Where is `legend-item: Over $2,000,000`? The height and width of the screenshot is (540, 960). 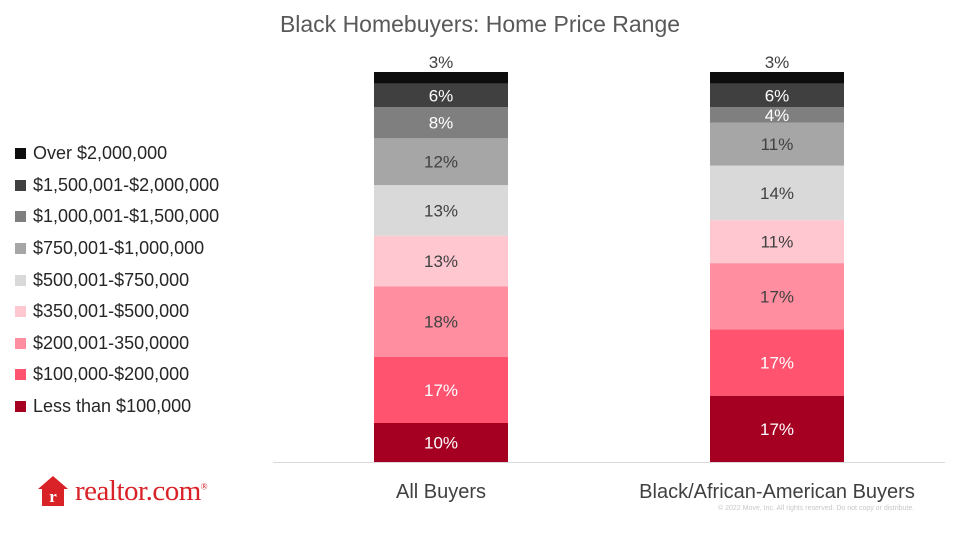 legend-item: Over $2,000,000 is located at coordinates (117, 154).